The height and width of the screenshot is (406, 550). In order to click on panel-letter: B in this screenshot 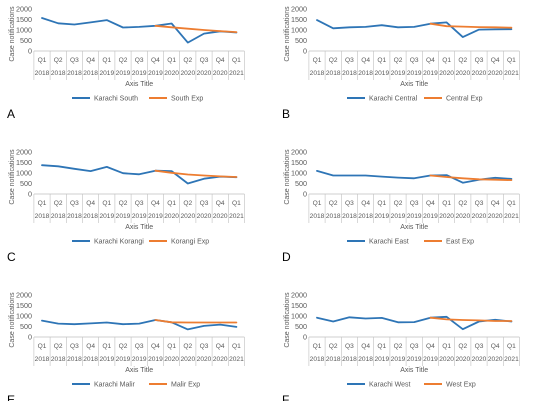, I will do `click(286, 114)`.